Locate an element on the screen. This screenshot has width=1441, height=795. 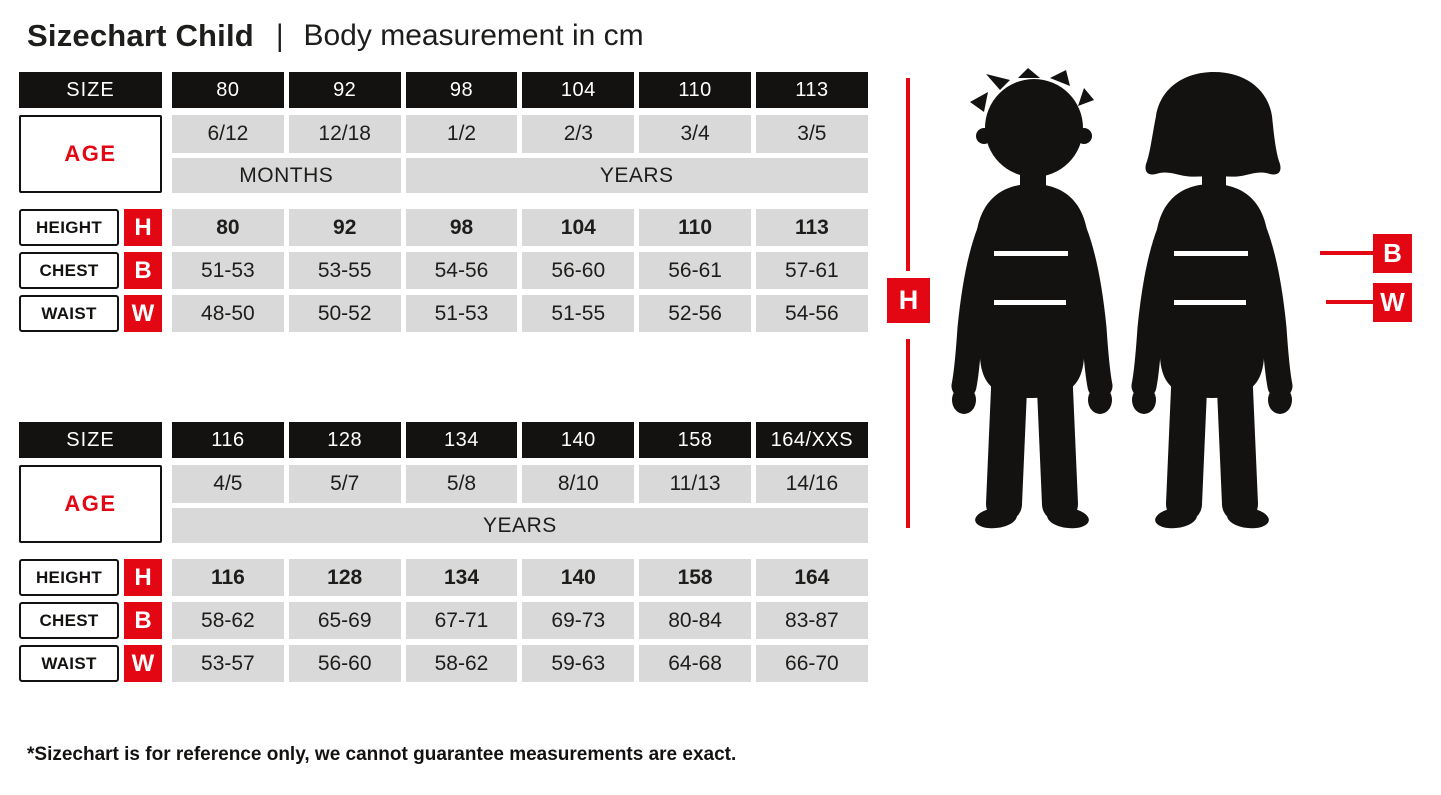
chest-value-cell: 83-87 is located at coordinates (811, 620).